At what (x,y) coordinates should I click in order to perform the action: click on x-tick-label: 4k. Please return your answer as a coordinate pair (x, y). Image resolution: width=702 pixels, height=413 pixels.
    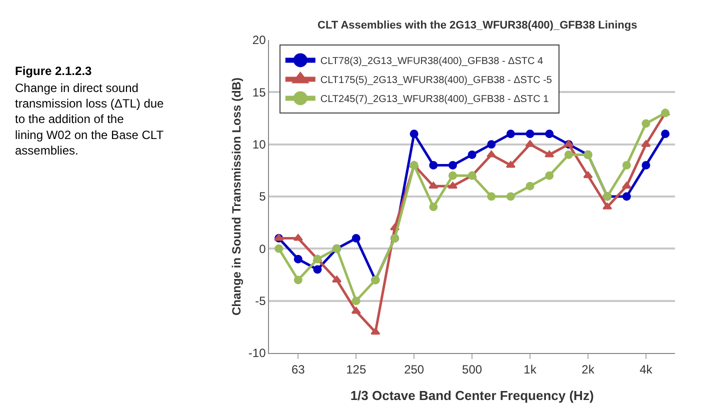
    Looking at the image, I should click on (647, 369).